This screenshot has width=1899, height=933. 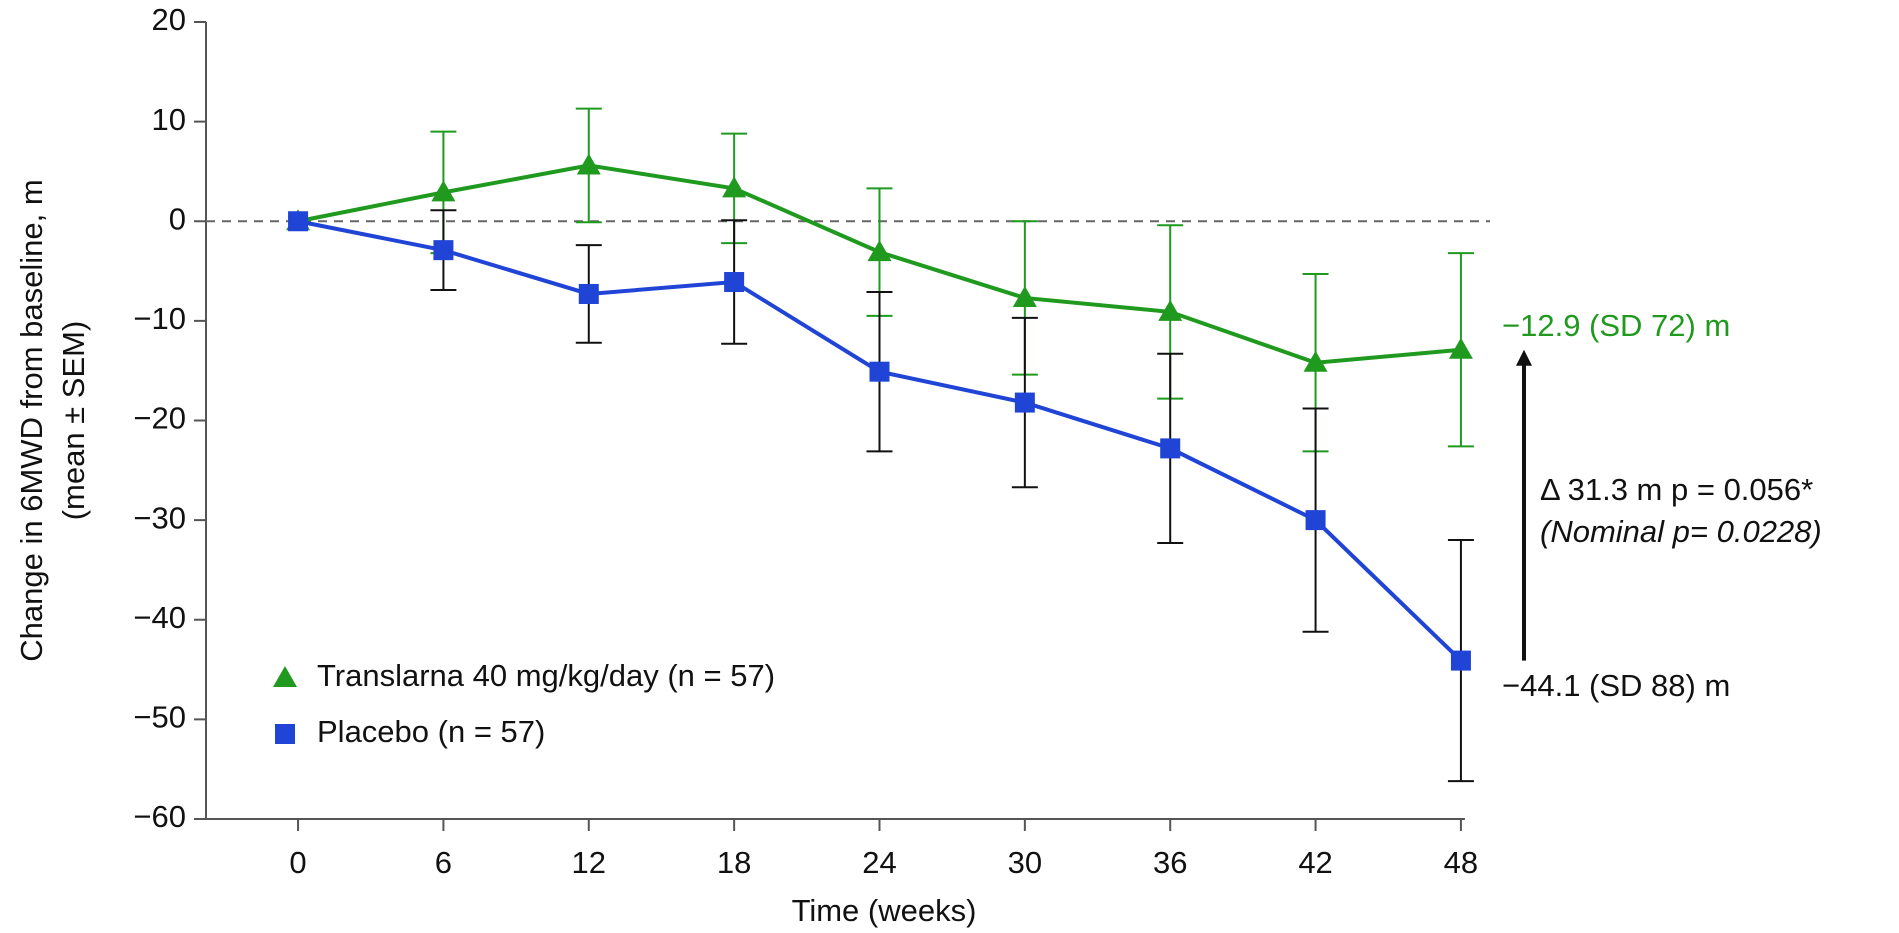 I want to click on y-tick-label: 10, so click(x=169, y=119).